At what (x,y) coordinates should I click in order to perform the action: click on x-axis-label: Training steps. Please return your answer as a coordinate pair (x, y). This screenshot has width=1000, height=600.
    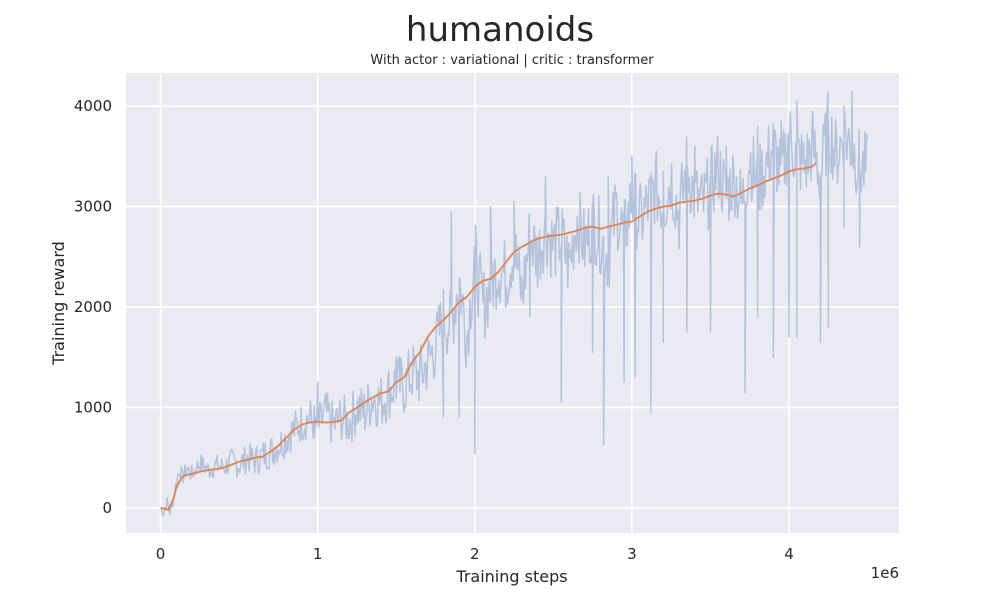
    Looking at the image, I should click on (511, 576).